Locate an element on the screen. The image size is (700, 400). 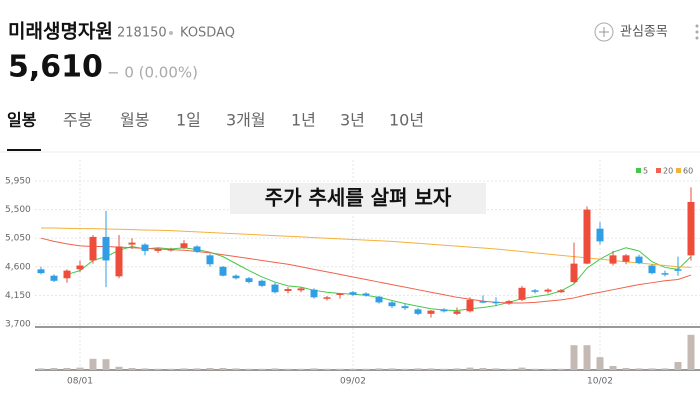
y-tick-label: 4,600 is located at coordinates (18, 267).